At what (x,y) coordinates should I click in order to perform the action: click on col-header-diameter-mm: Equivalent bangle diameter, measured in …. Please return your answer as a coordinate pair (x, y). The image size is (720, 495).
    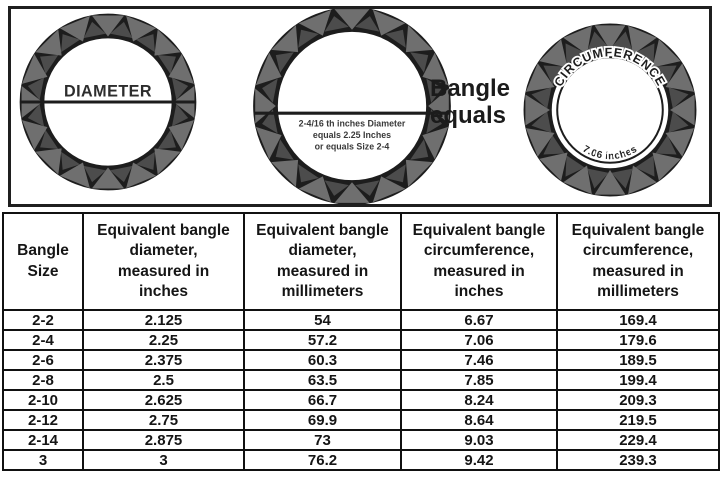
    Looking at the image, I should click on (322, 261).